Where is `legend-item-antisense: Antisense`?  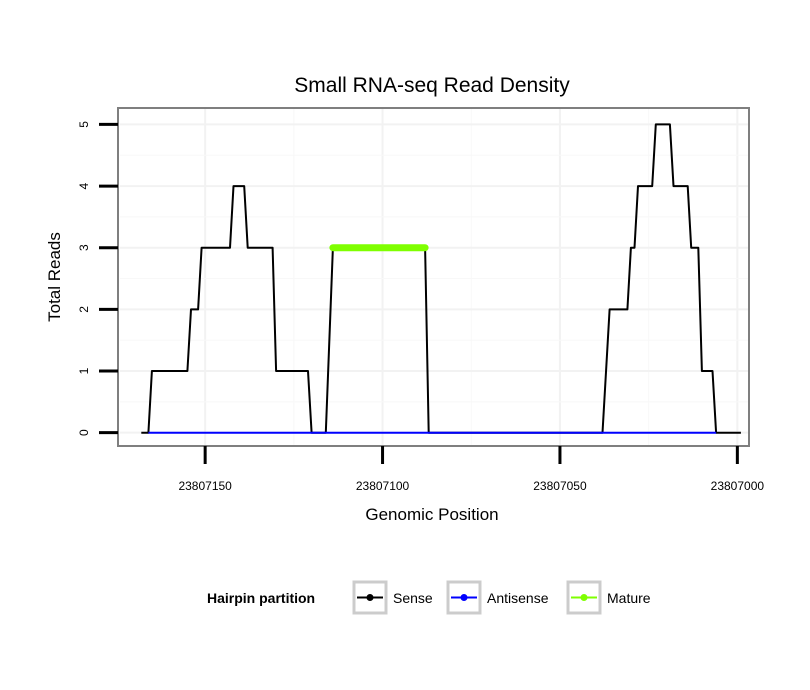
legend-item-antisense: Antisense is located at coordinates (497, 597).